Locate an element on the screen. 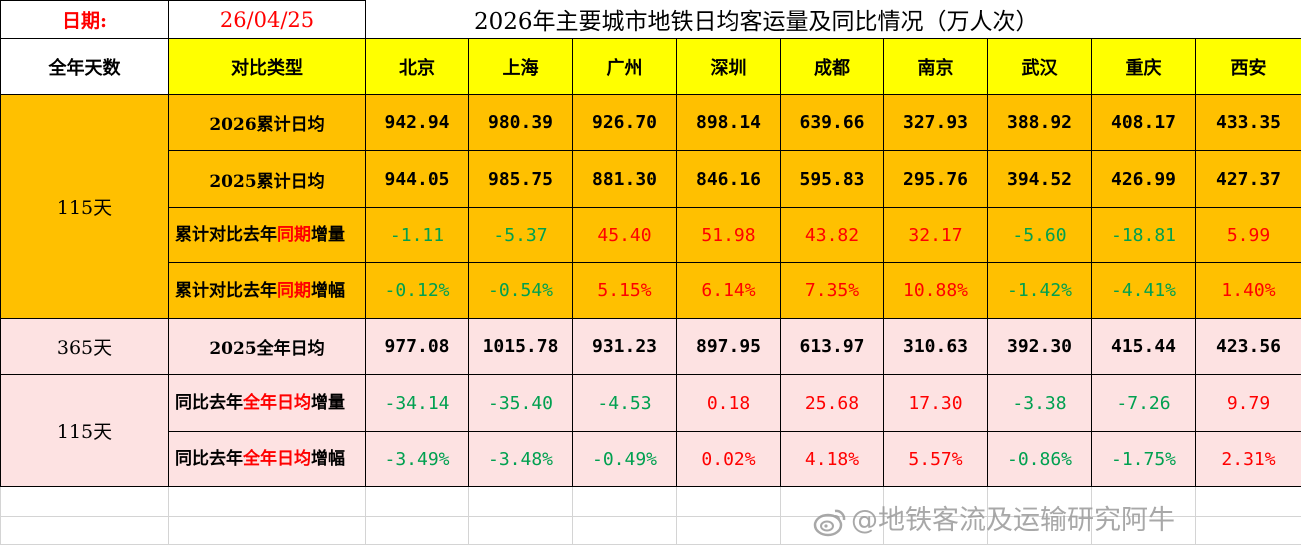  value-cell: 394.52 is located at coordinates (1039, 179).